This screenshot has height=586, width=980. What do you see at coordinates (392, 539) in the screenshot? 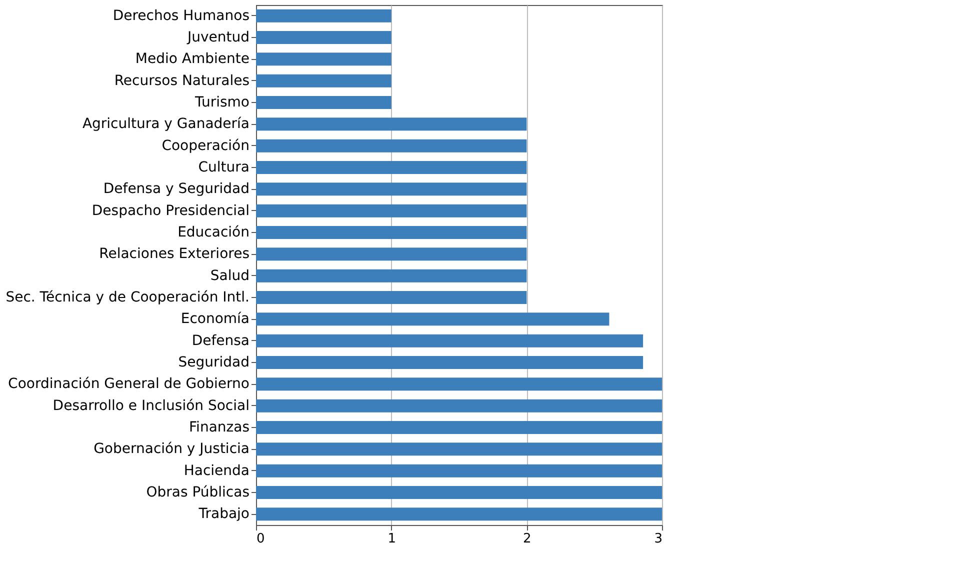
I see `x-tick-label: 1` at bounding box center [392, 539].